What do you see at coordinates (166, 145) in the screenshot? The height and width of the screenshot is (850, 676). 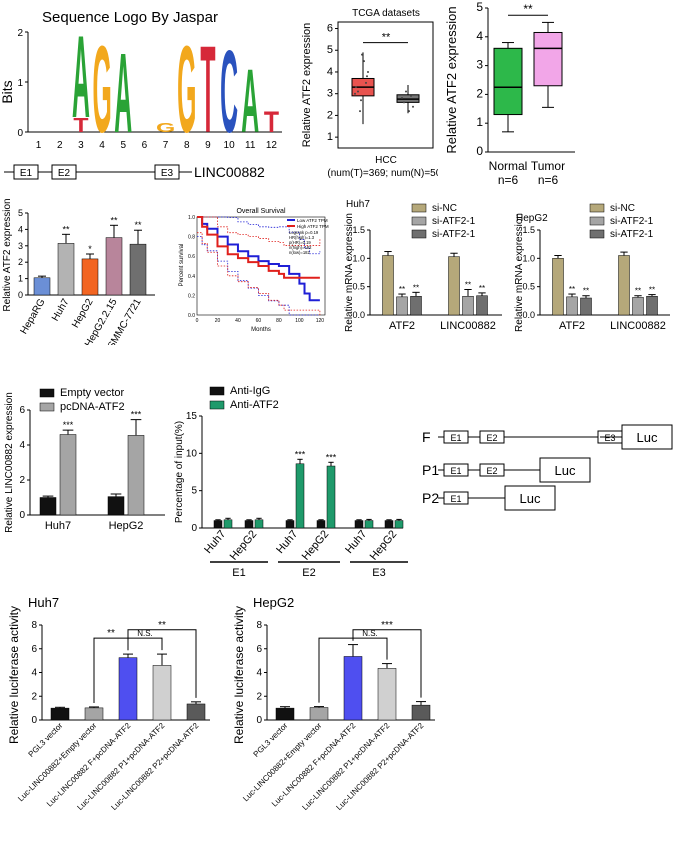 I see `logo-position-label: 7` at bounding box center [166, 145].